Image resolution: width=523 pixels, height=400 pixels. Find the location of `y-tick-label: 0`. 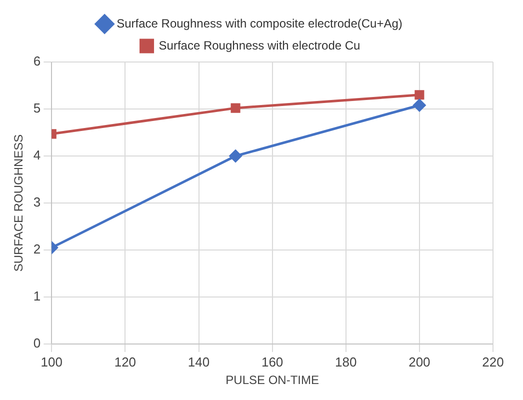

y-tick-label: 0 is located at coordinates (37, 343).